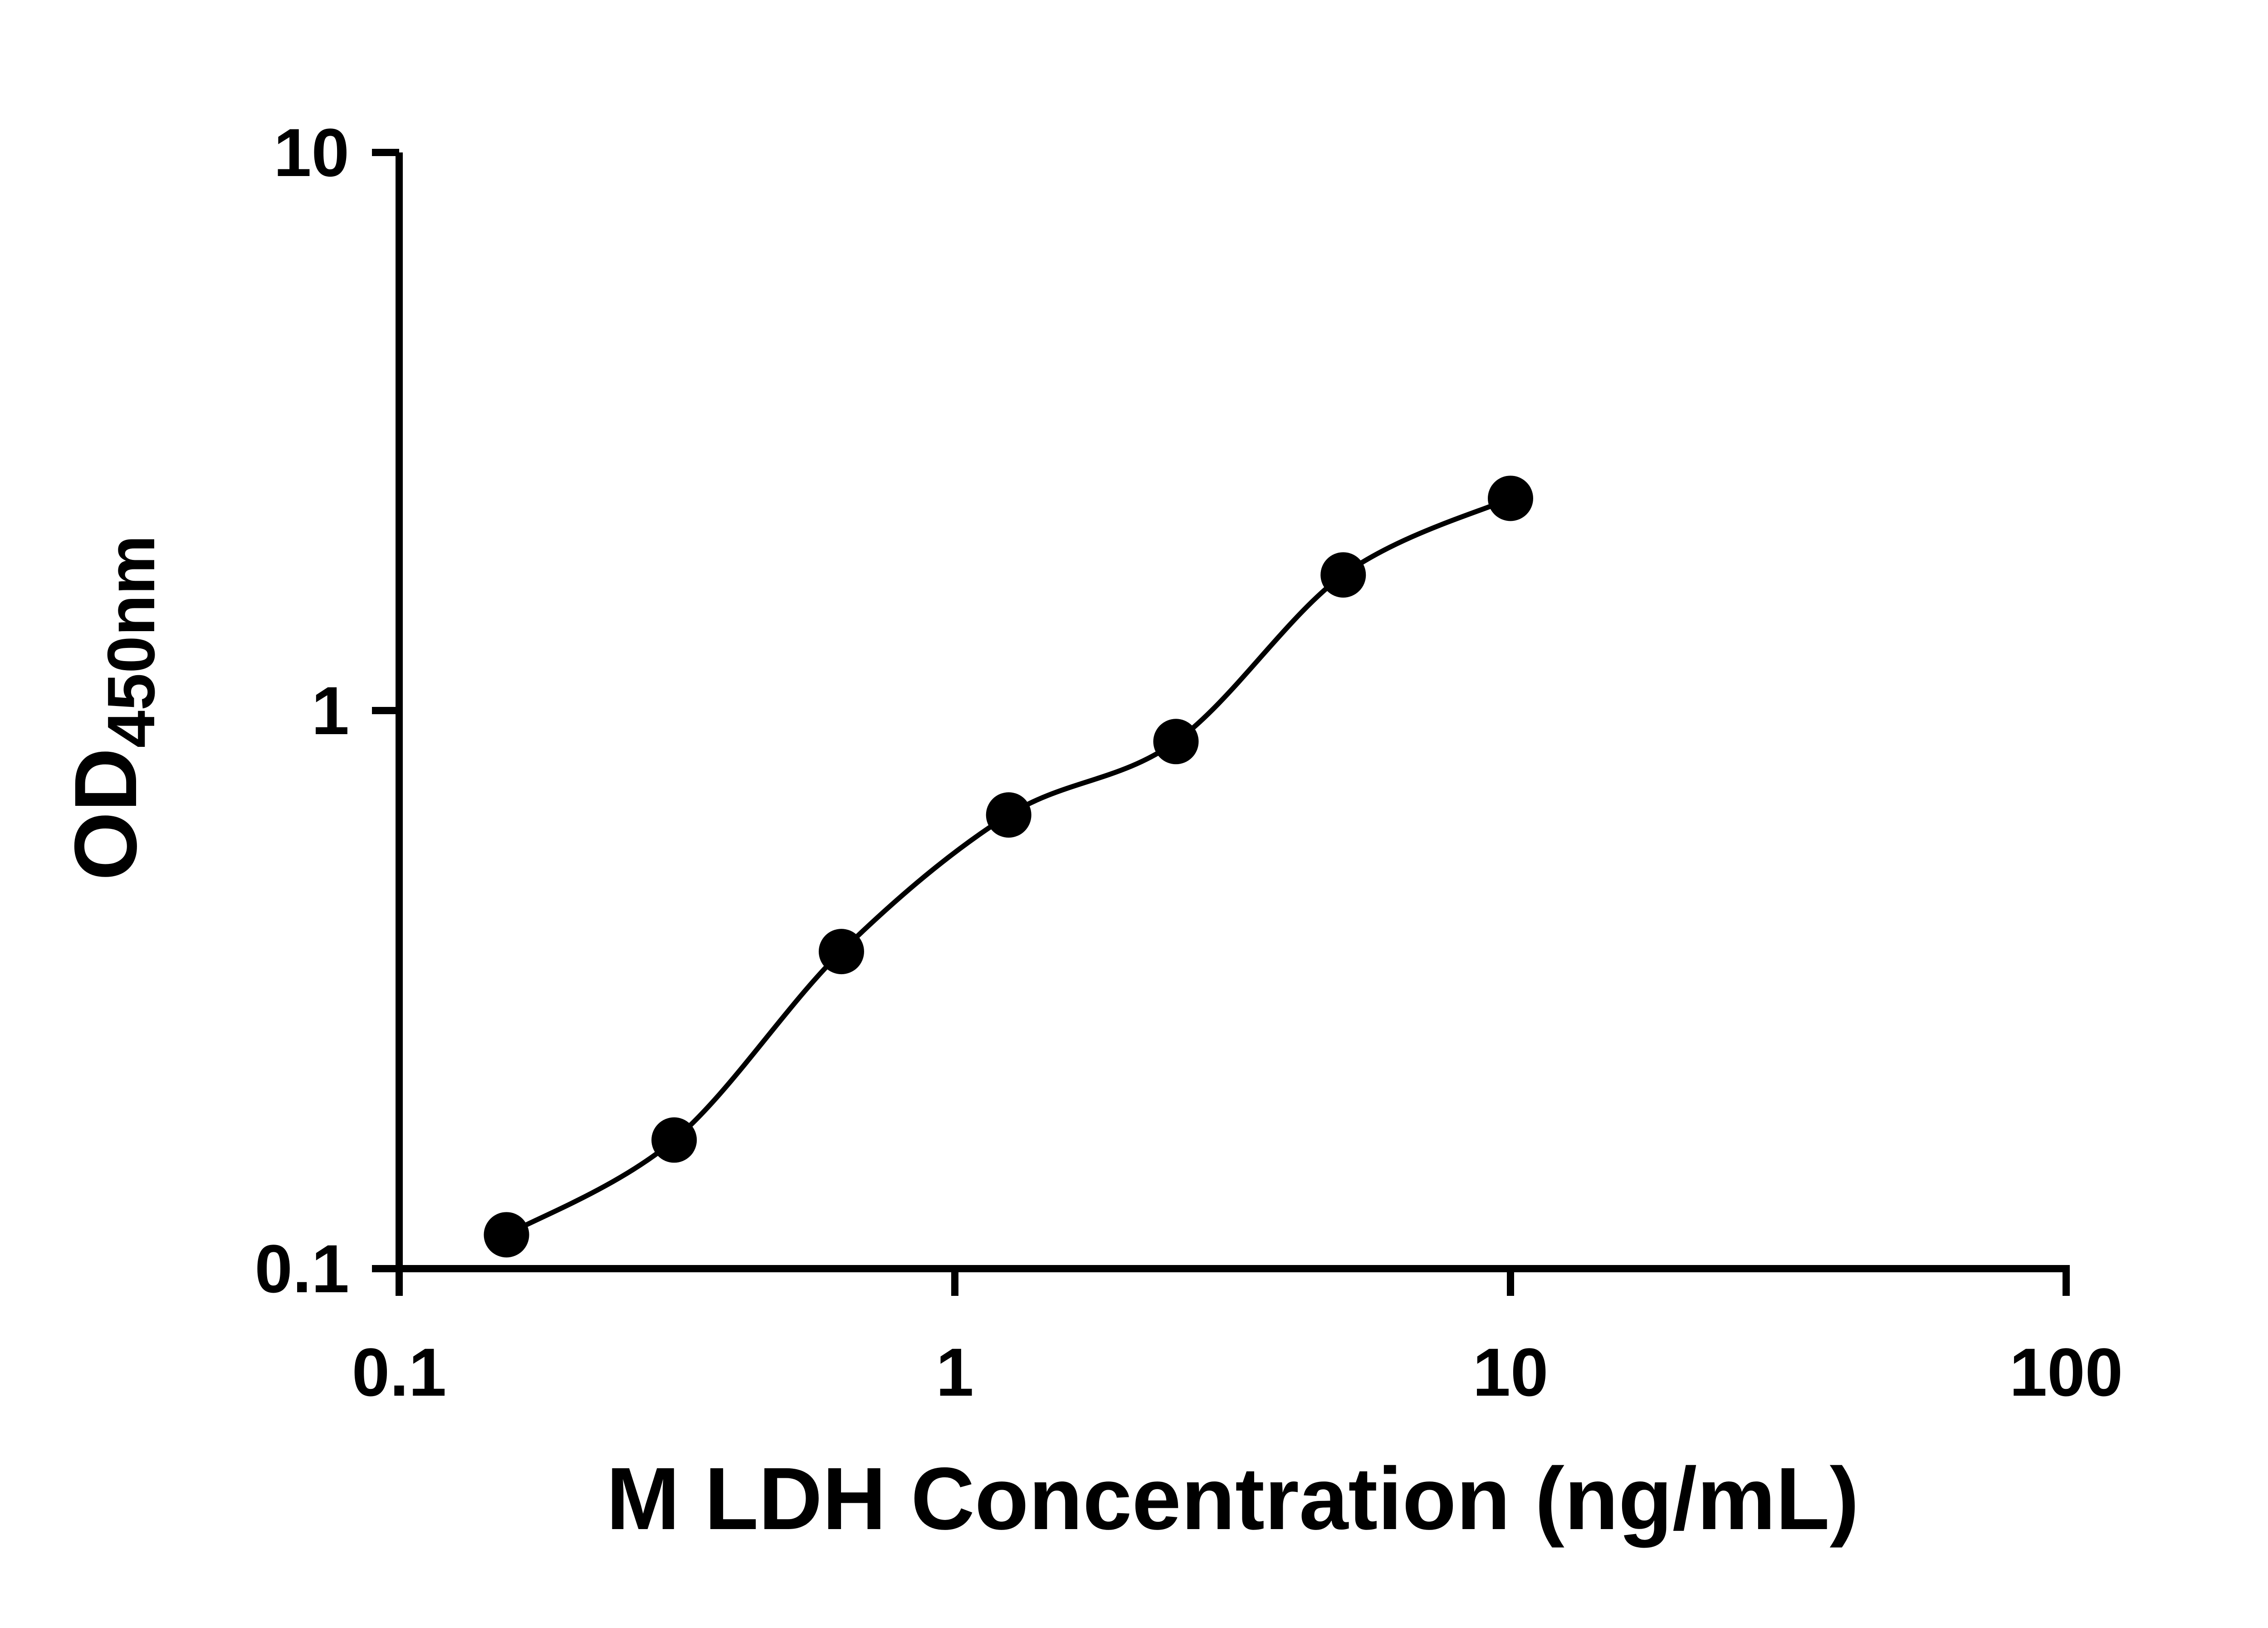 The width and height of the screenshot is (2268, 1628). Describe the element at coordinates (302, 1269) in the screenshot. I see `y-axis-tick-label: 0.1` at that location.